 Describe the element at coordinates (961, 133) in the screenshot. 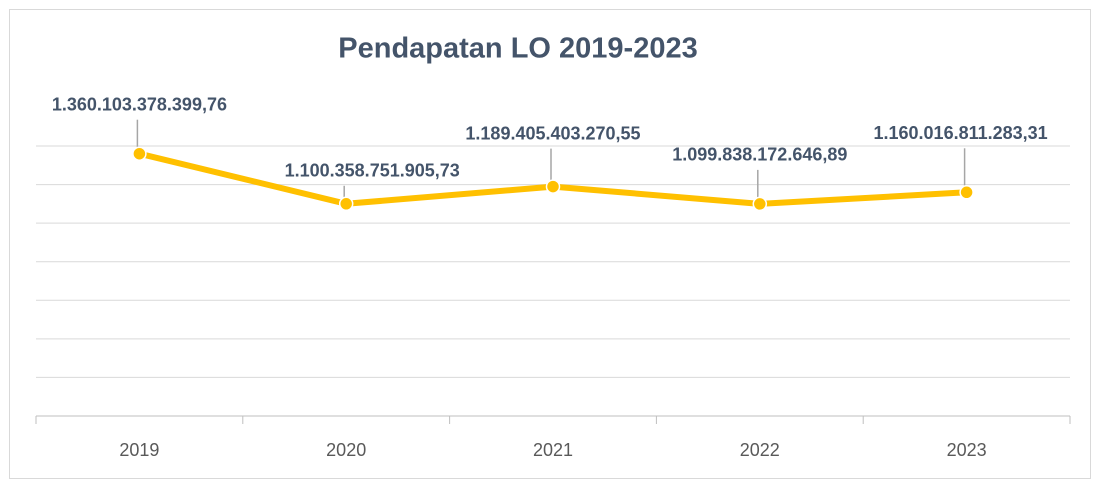

I see `data-label: 1.160.016.811.283,31` at that location.